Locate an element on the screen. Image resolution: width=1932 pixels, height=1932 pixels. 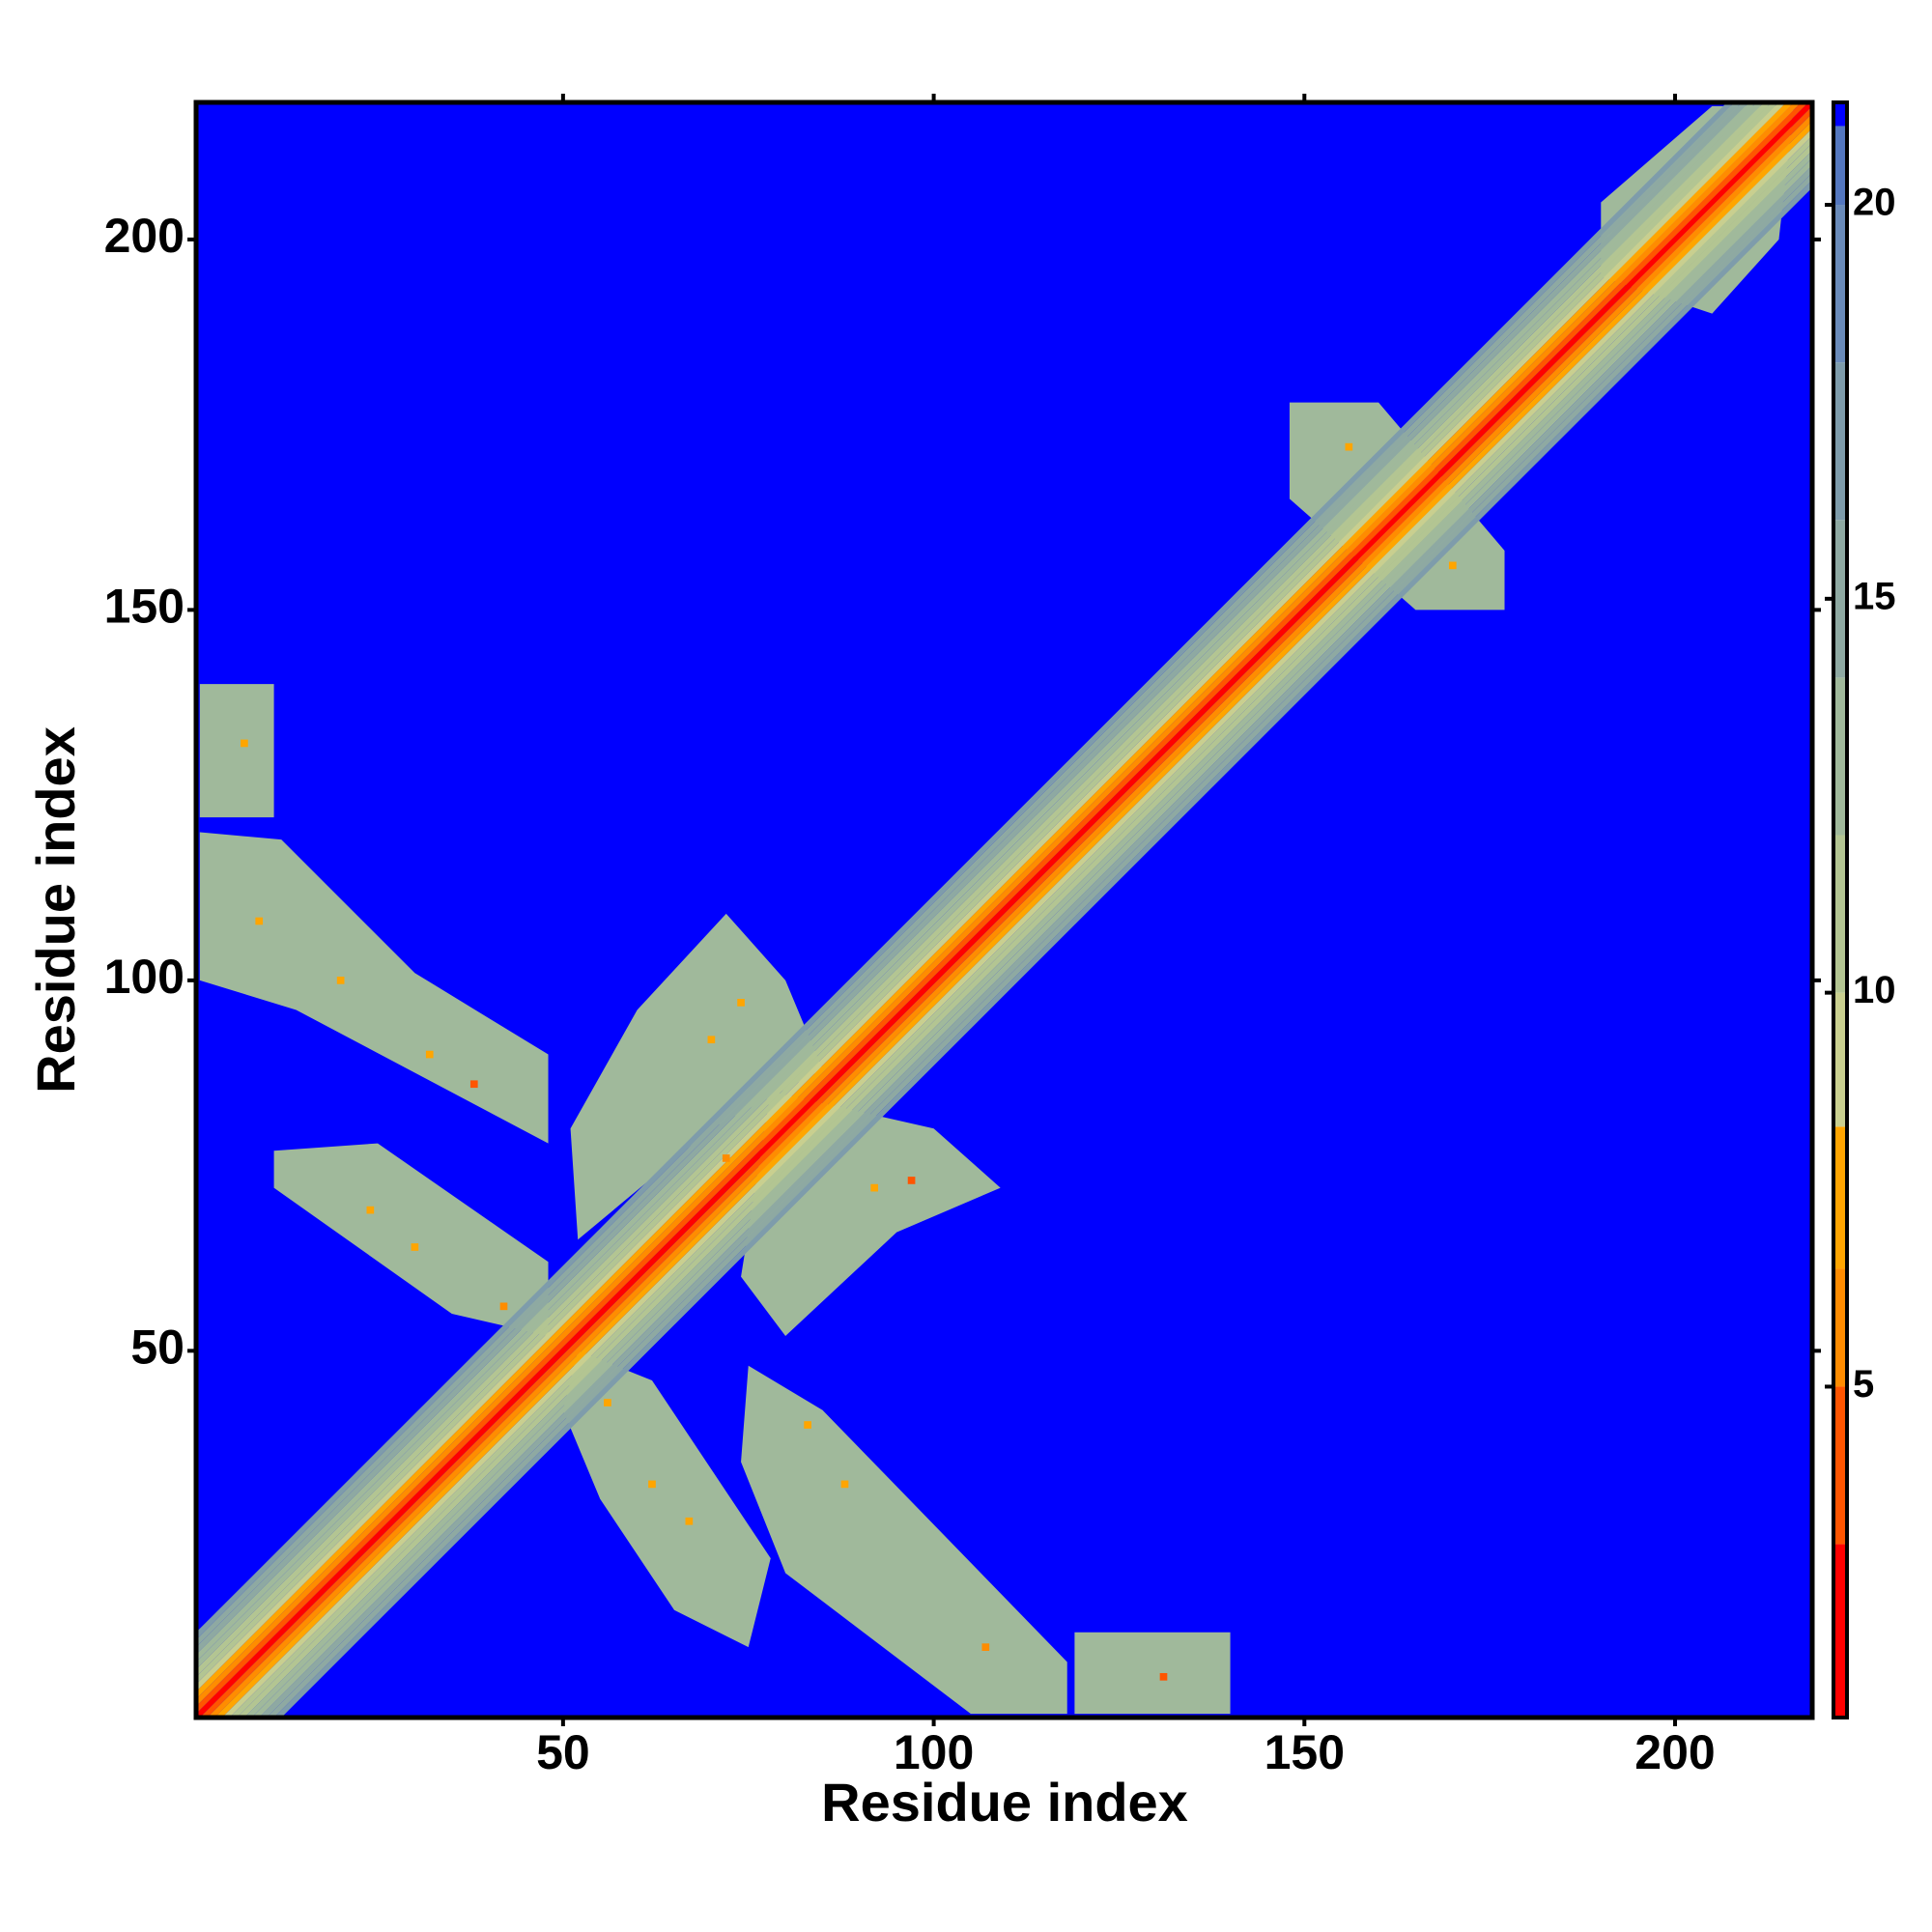
colorbar-tick-label: 20 is located at coordinates (1874, 203).